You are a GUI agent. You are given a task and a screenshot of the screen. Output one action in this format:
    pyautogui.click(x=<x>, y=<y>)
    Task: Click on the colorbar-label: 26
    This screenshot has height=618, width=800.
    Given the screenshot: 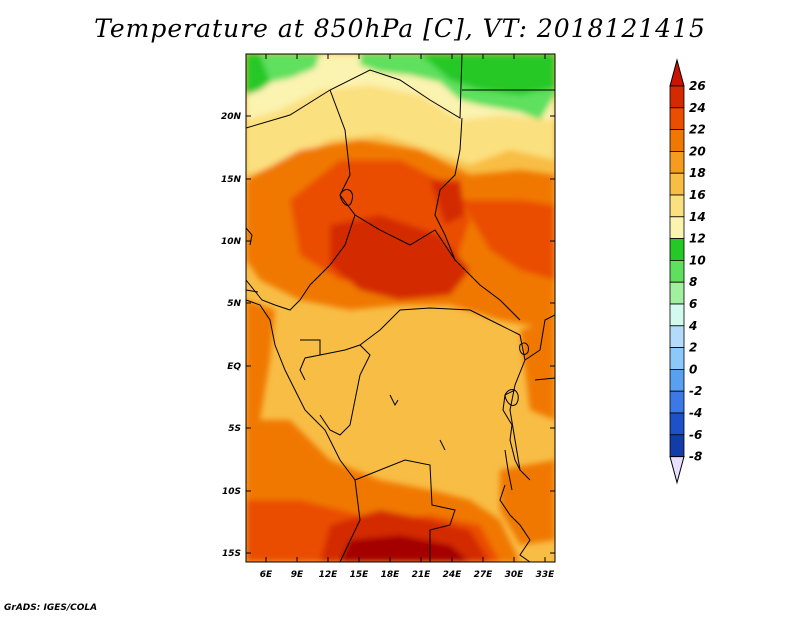 What is the action you would take?
    pyautogui.click(x=697, y=86)
    